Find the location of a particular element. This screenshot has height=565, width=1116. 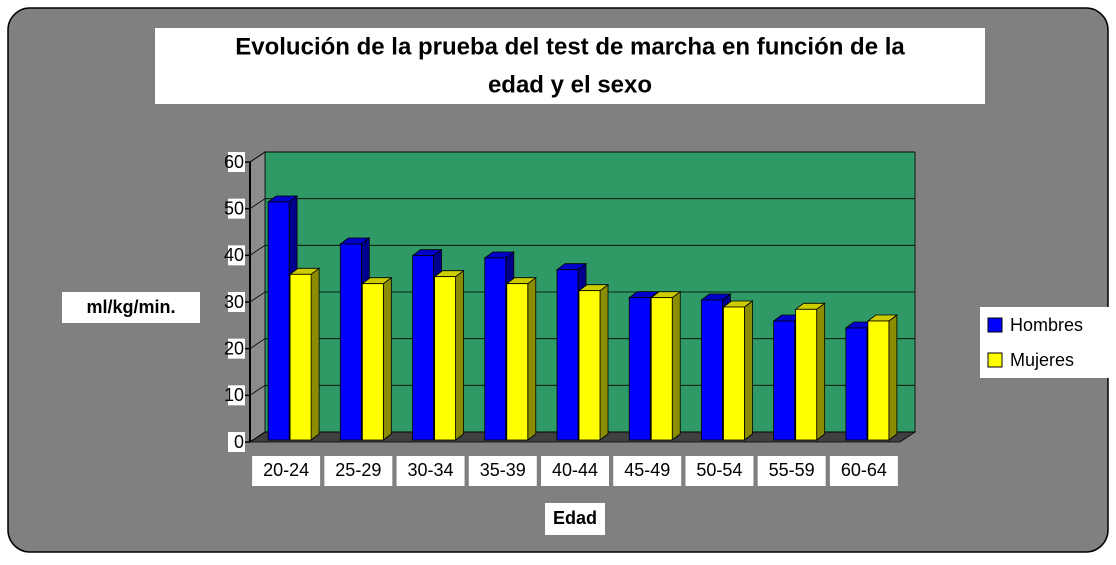

y-tick-label: 10 is located at coordinates (234, 395).